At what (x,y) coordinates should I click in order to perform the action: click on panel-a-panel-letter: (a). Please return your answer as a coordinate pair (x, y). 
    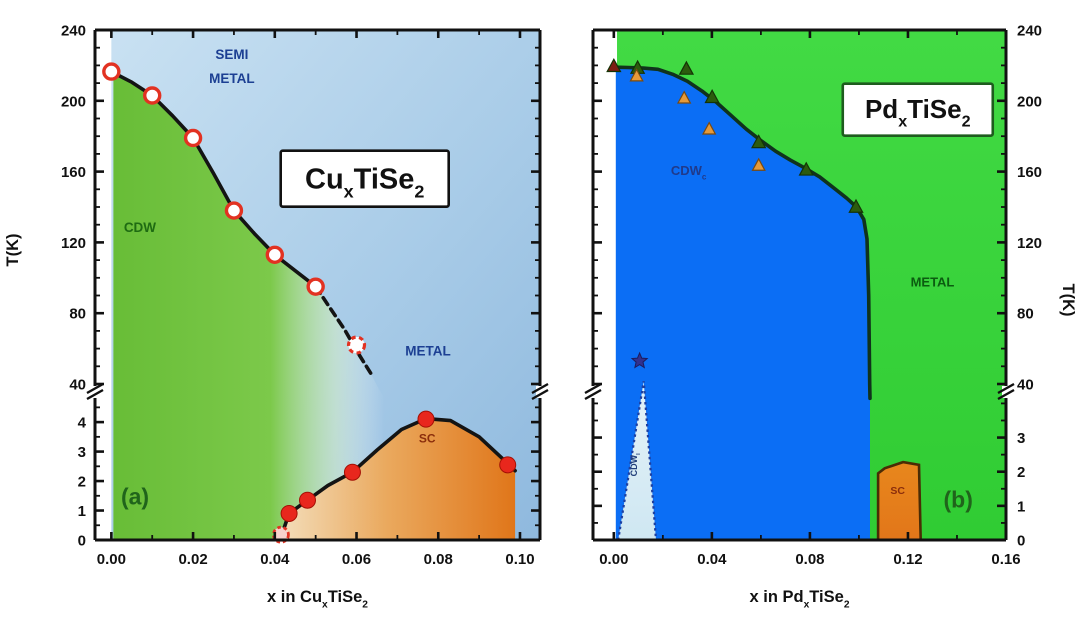
    Looking at the image, I should click on (135, 497).